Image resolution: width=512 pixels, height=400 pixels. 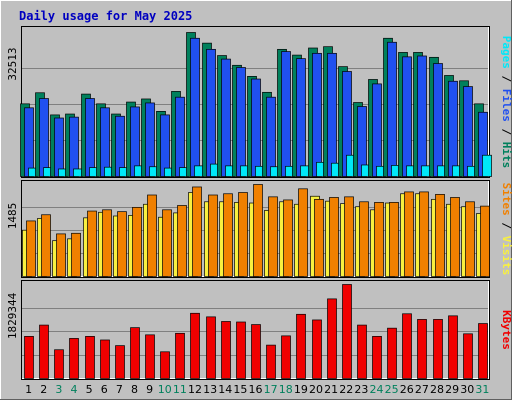 I want to click on x-tick-label-day-20: 20, so click(x=316, y=389).